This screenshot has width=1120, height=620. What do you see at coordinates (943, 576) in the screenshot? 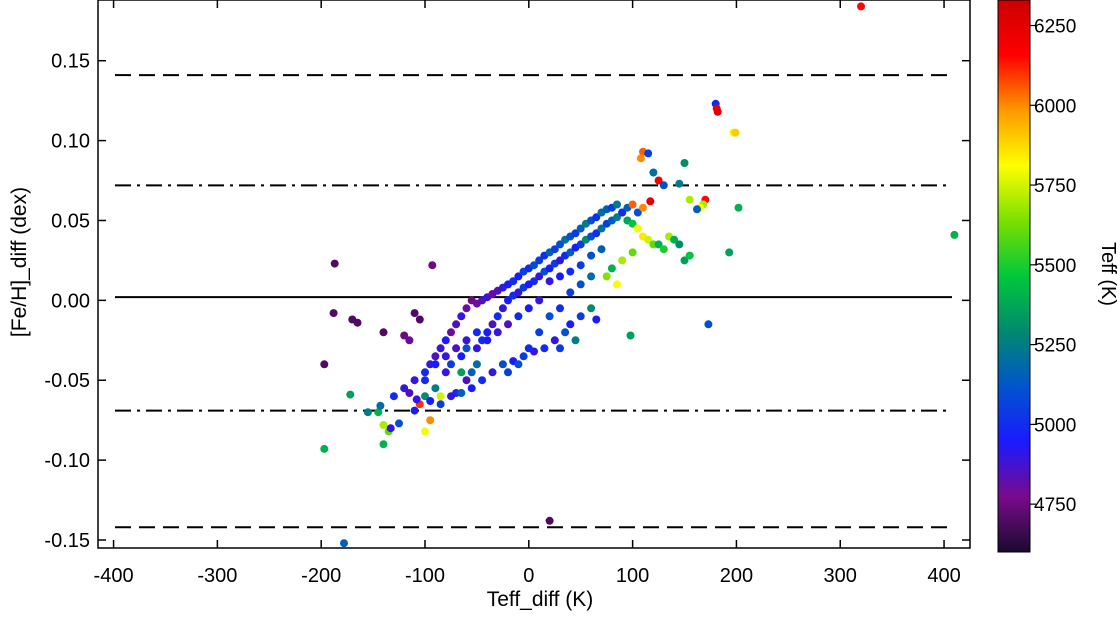
I see `x-tick-label: 400` at bounding box center [943, 576].